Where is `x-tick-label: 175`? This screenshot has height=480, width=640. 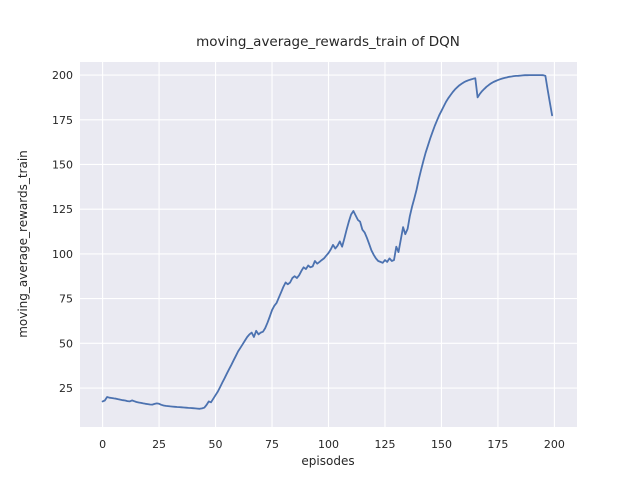
x-tick-label: 175 is located at coordinates (497, 444).